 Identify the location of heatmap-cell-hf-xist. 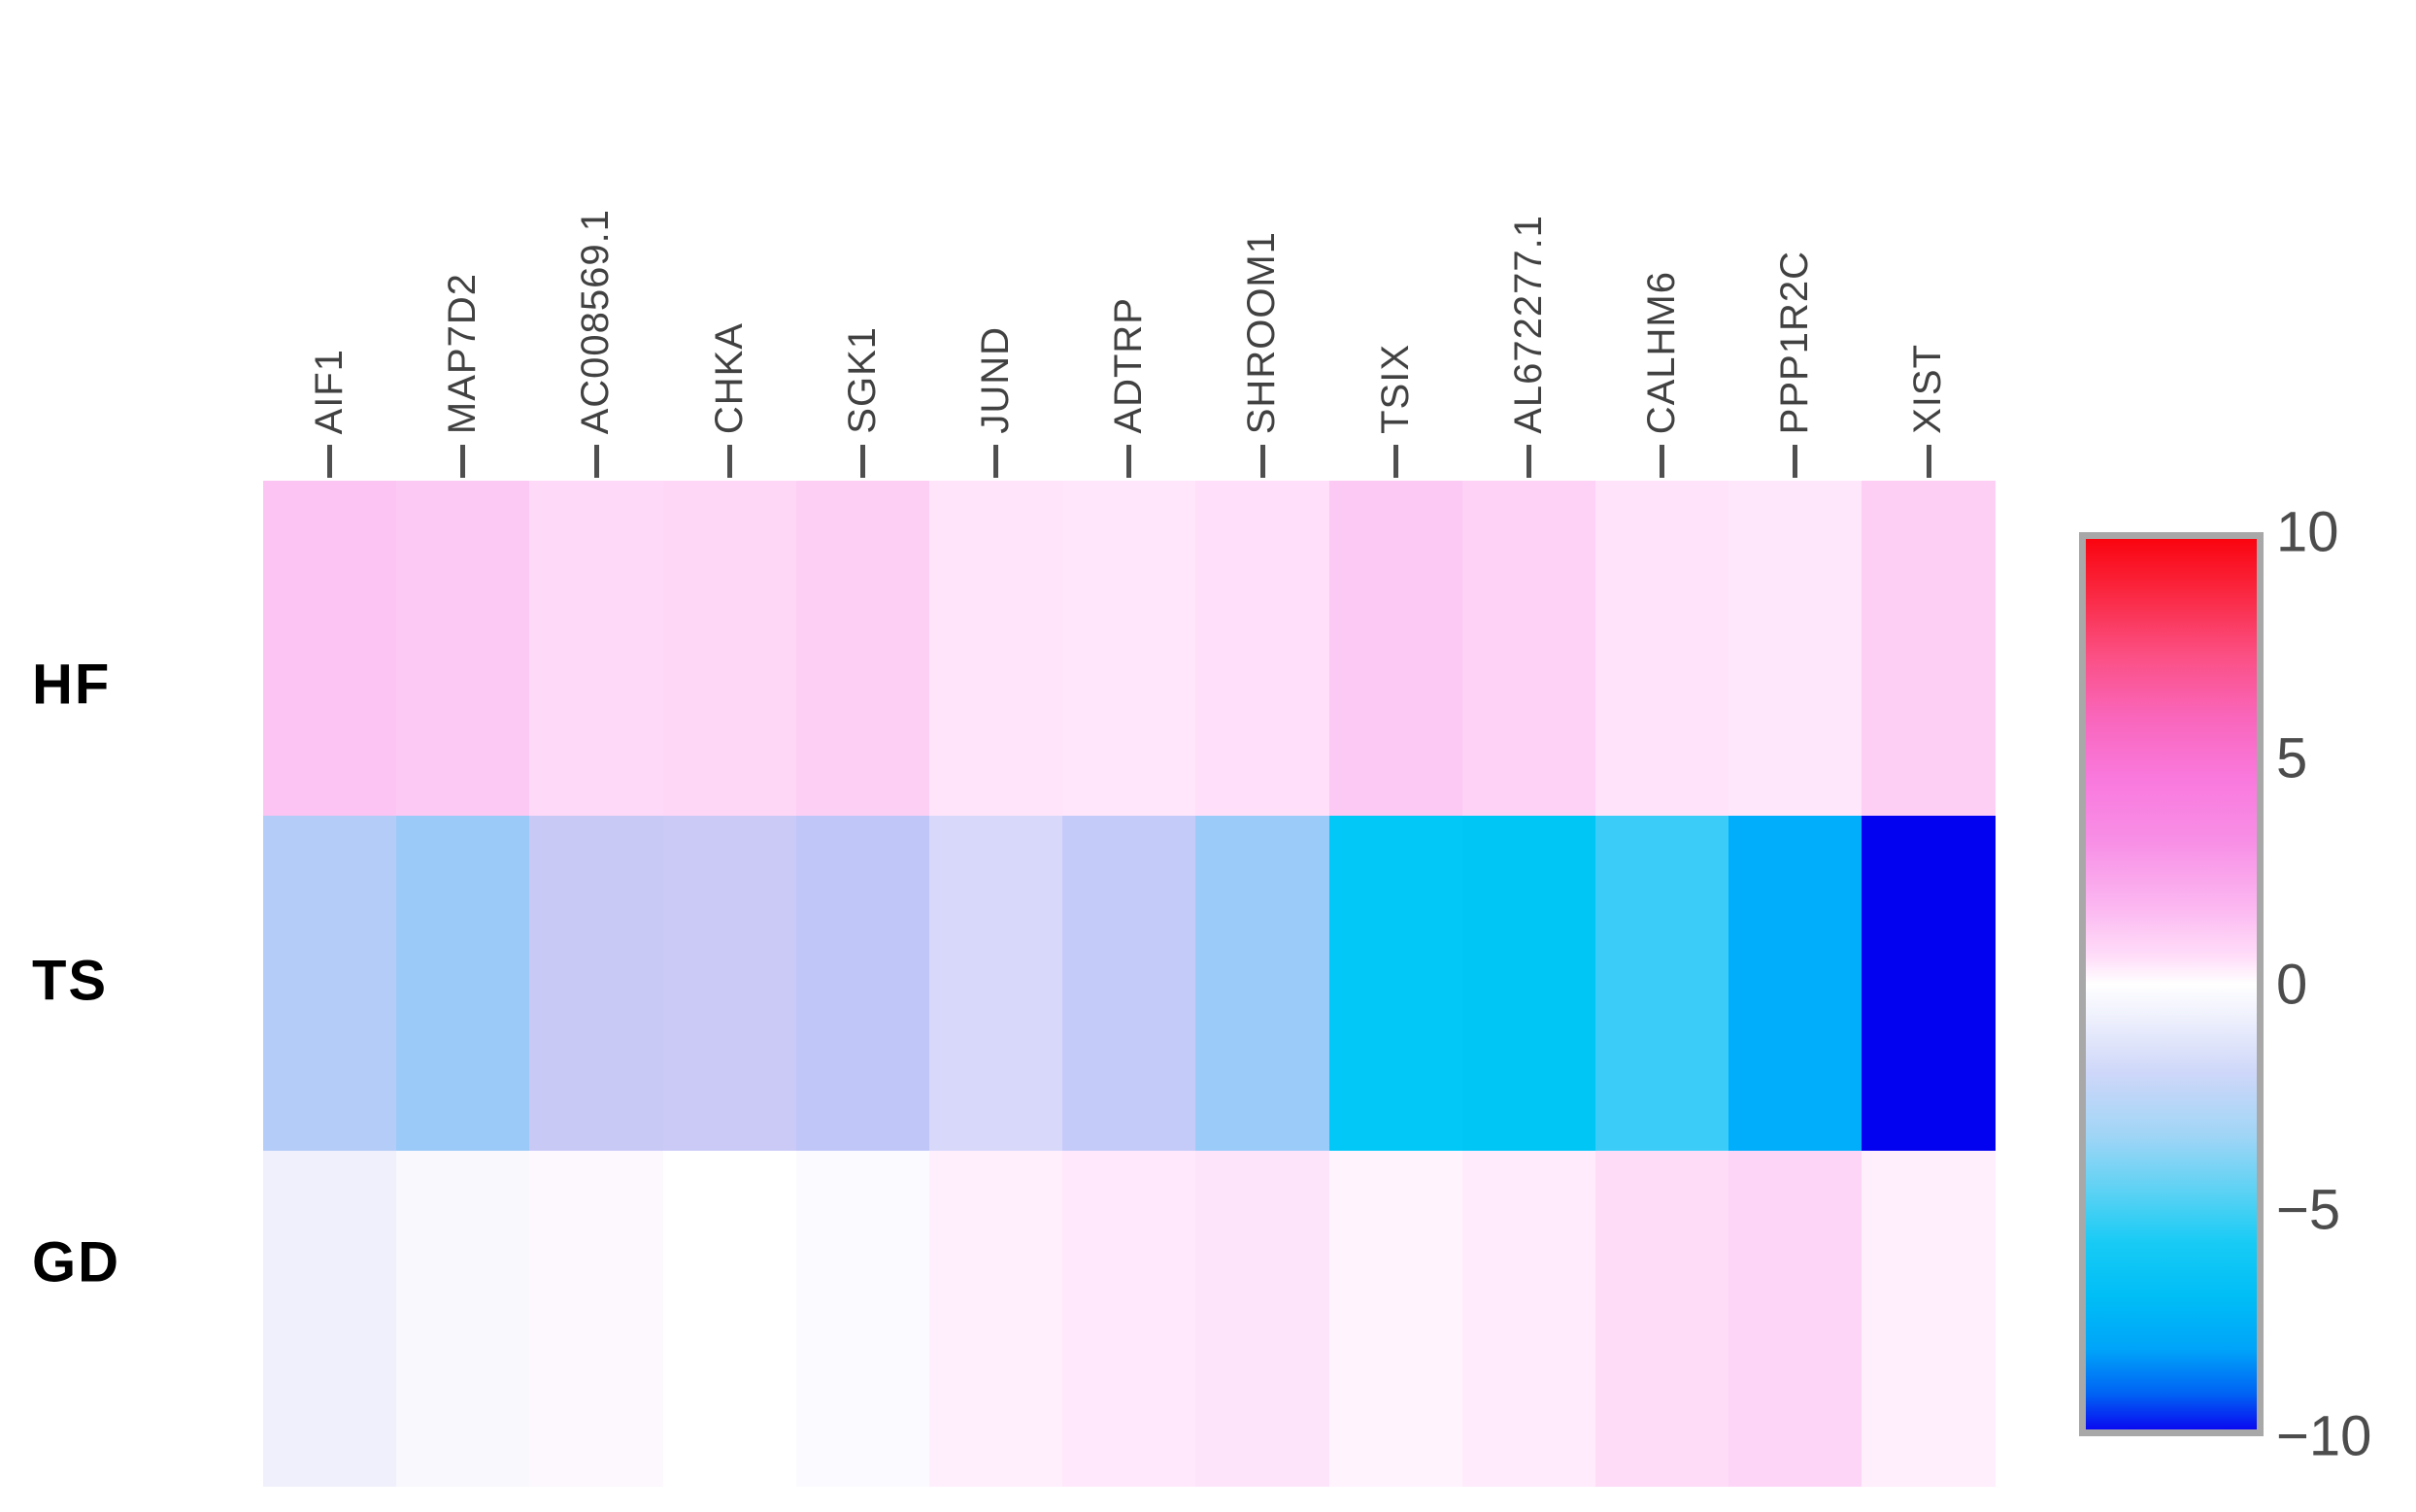
(1929, 649).